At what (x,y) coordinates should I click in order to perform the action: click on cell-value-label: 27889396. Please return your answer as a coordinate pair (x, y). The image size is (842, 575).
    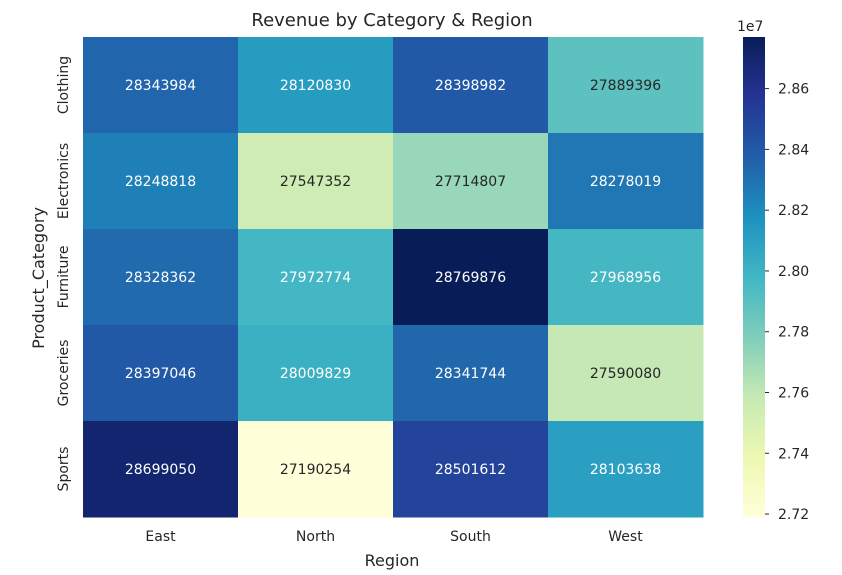
    Looking at the image, I should click on (625, 86).